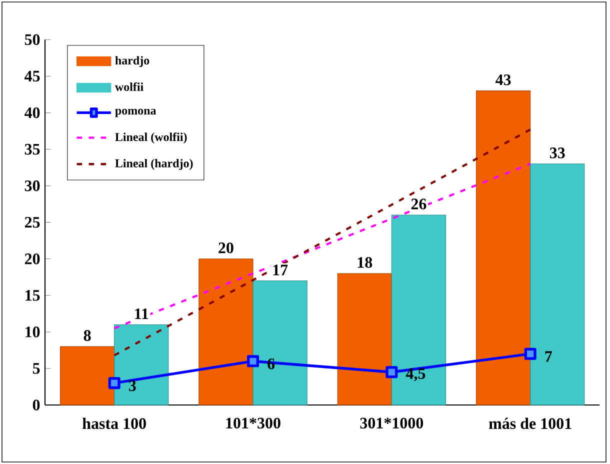 Image resolution: width=610 pixels, height=464 pixels. What do you see at coordinates (32, 76) in the screenshot?
I see `y-tick-label: 45` at bounding box center [32, 76].